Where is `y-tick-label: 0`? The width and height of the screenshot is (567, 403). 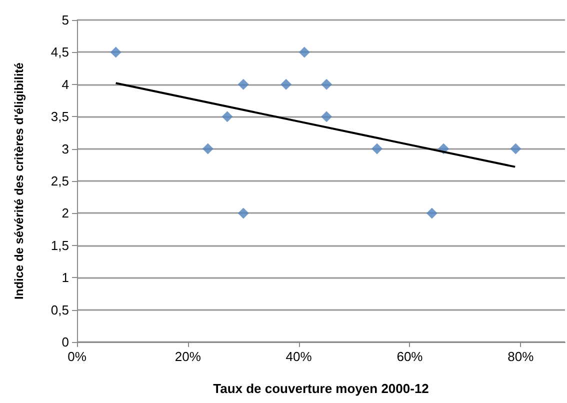 y-tick-label: 0 is located at coordinates (65, 342).